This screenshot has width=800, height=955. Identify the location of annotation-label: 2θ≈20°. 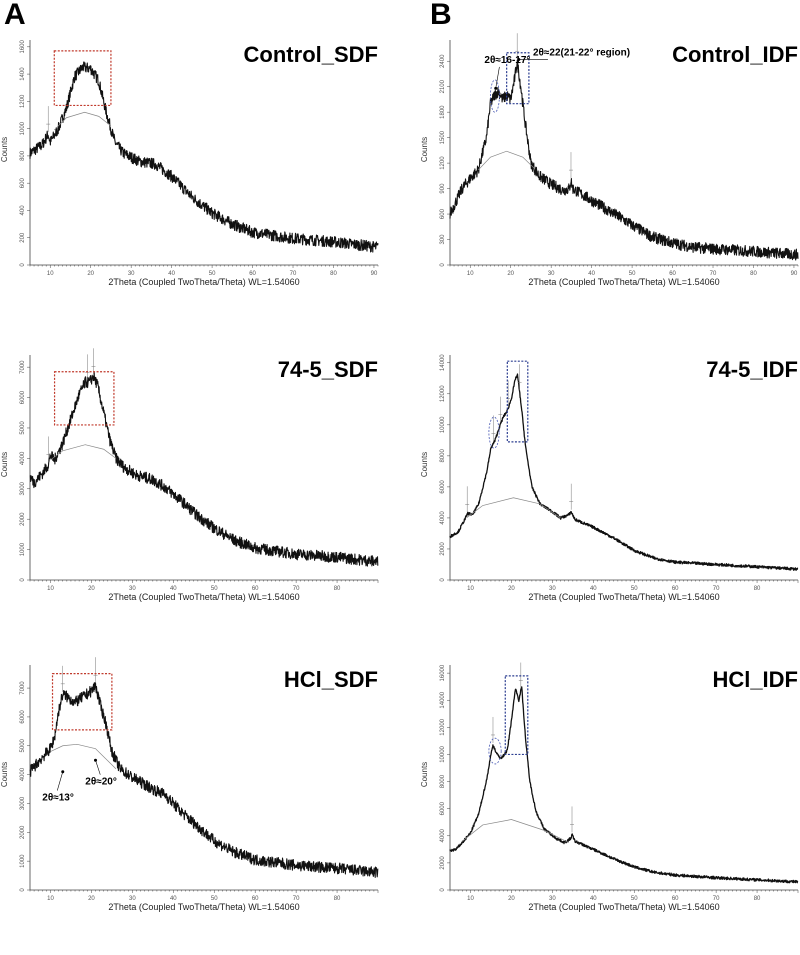
(101, 782).